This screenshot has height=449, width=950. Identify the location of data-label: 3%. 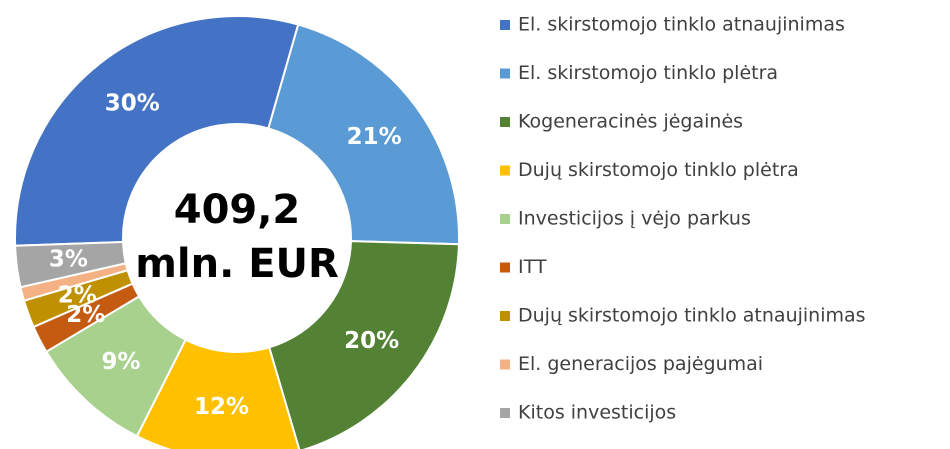
(68, 259).